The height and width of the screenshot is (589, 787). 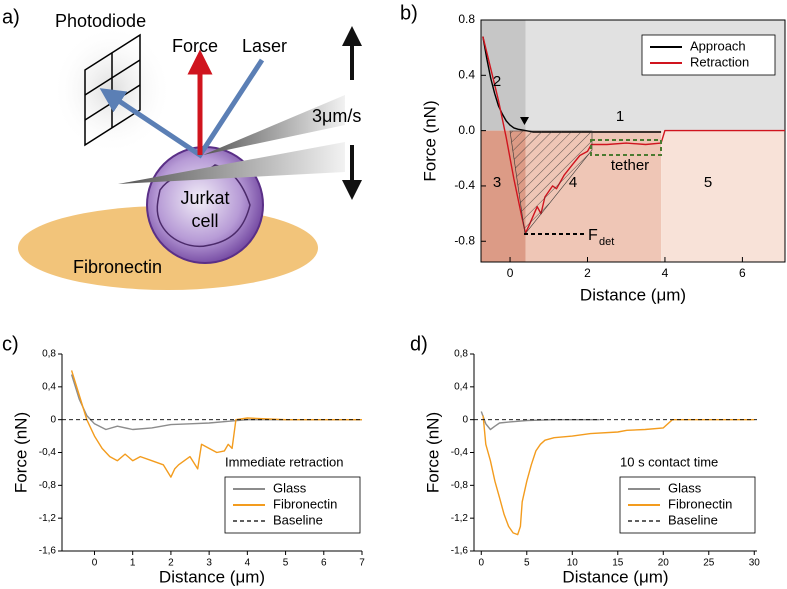 I want to click on region-label: 4, so click(x=573, y=182).